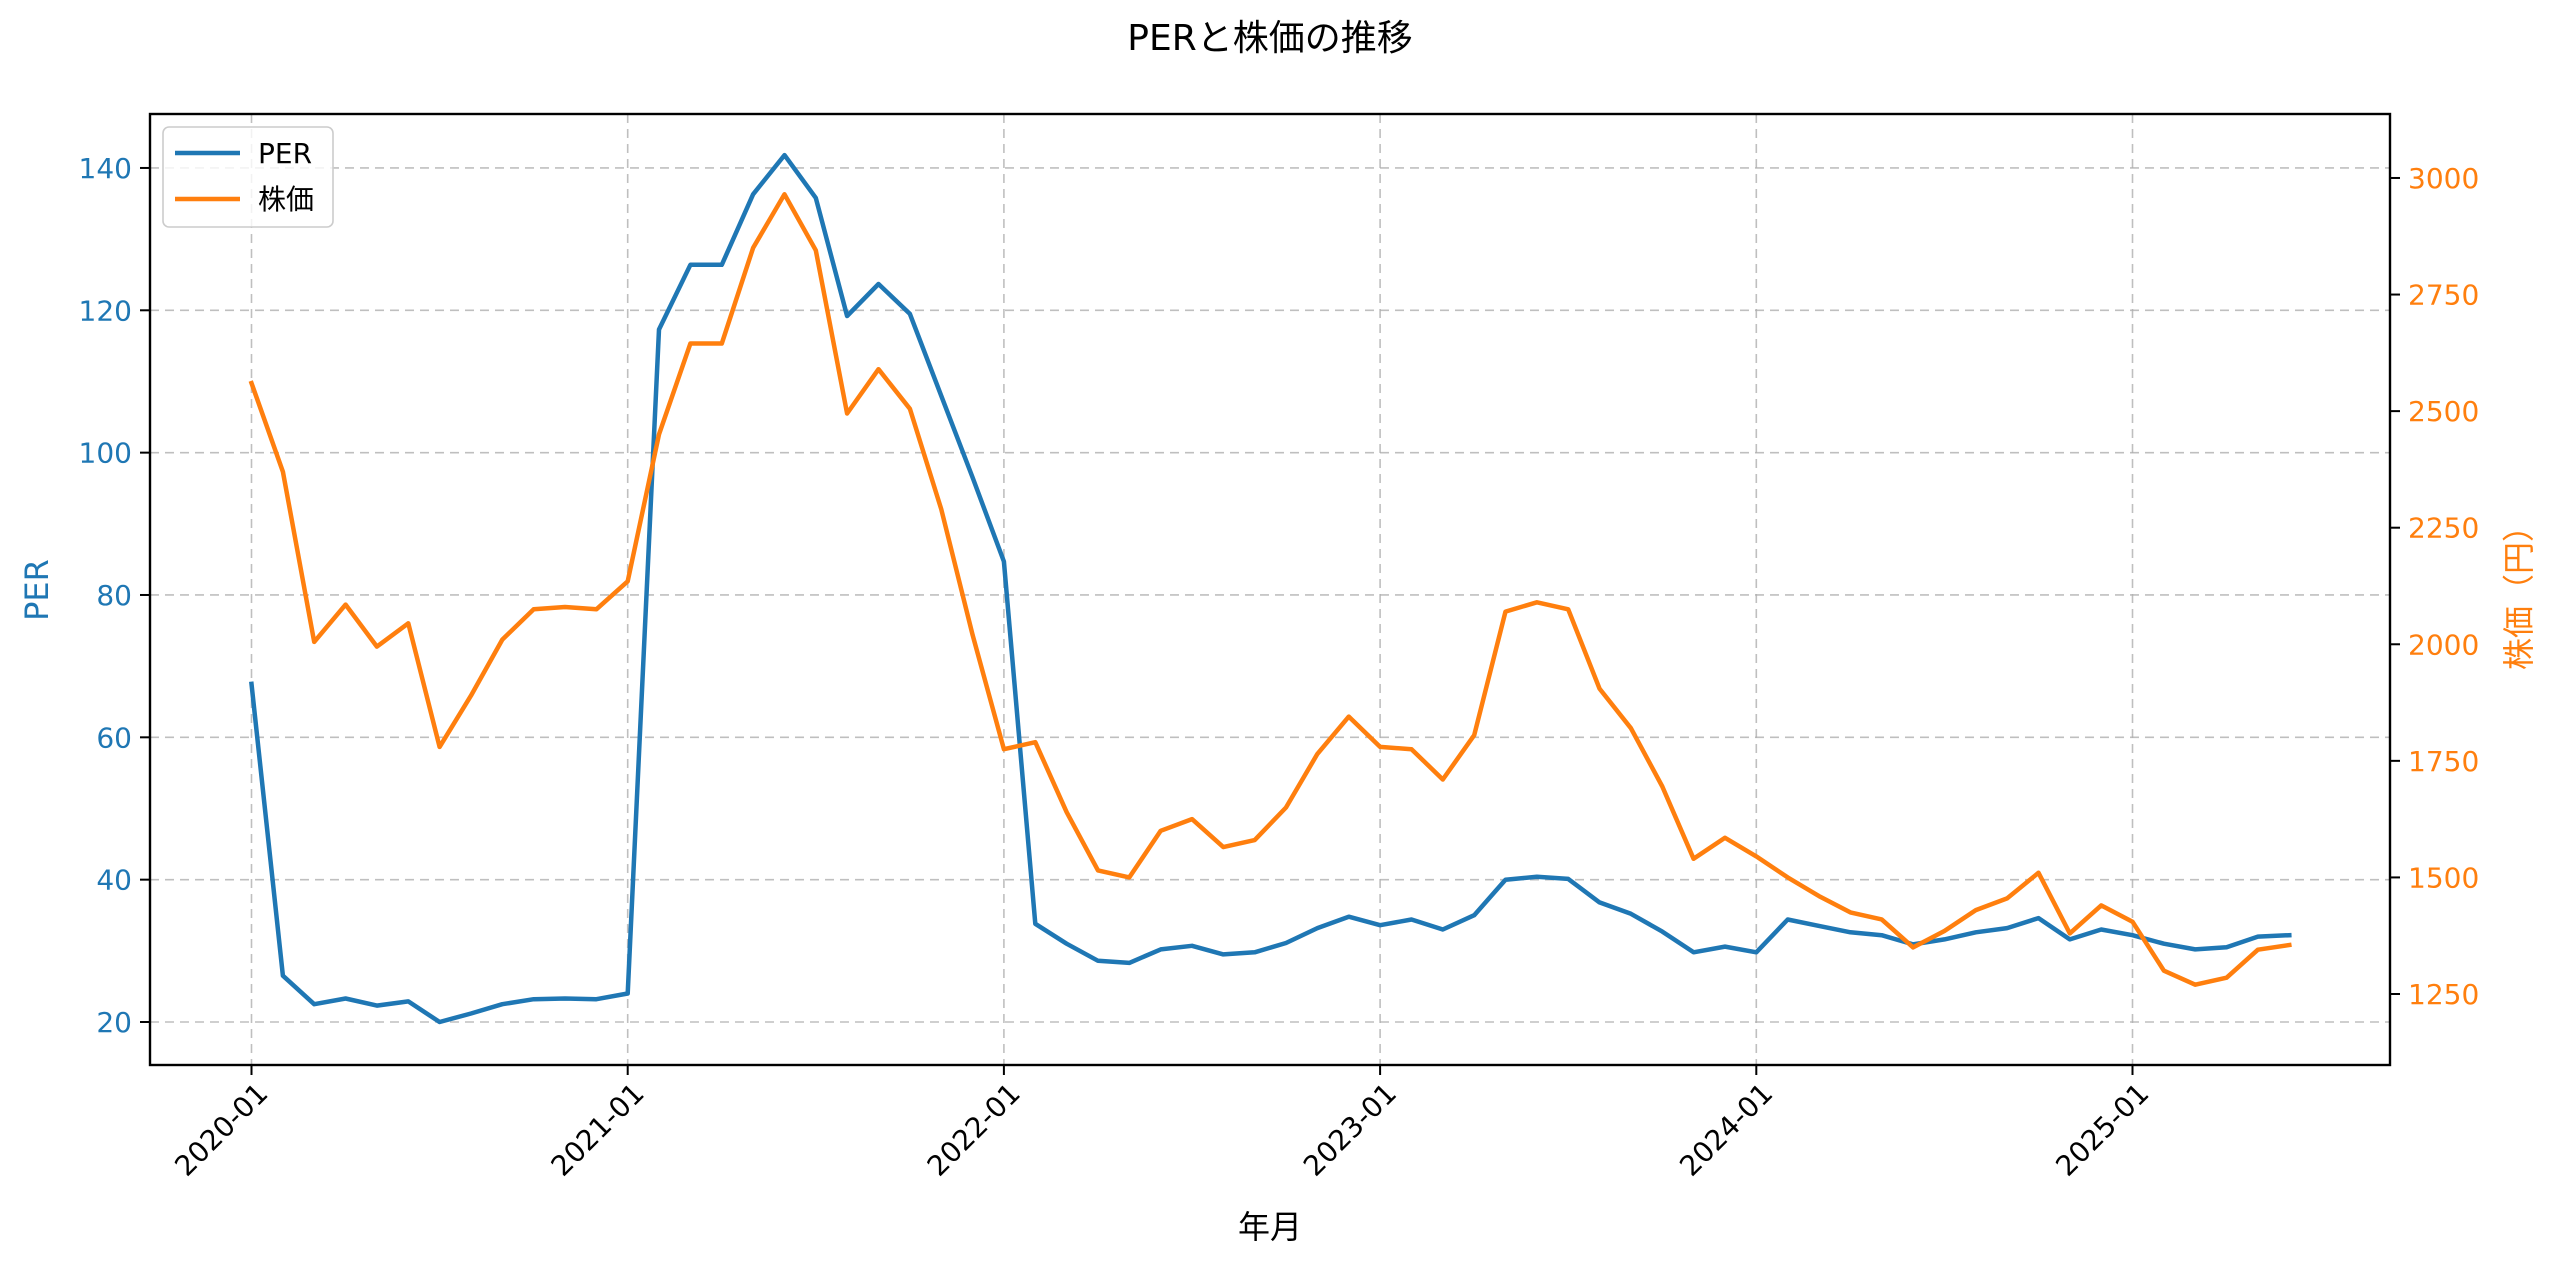  What do you see at coordinates (2443, 877) in the screenshot?
I see `y-tick-label-right: 1500` at bounding box center [2443, 877].